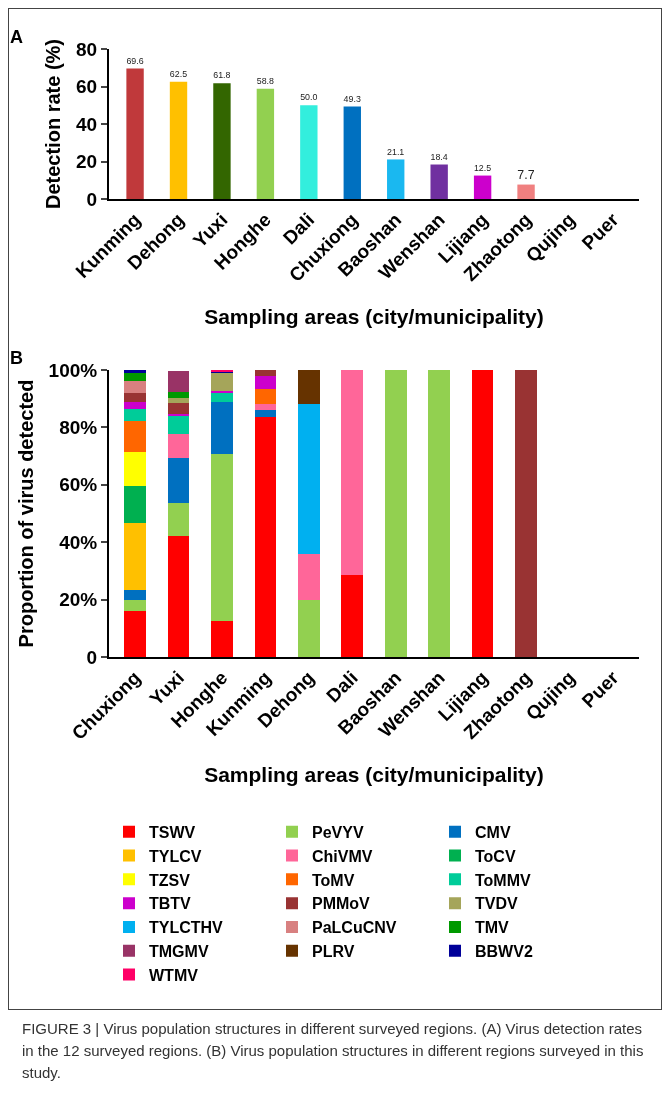  What do you see at coordinates (174, 975) in the screenshot?
I see `legend-label: WTMV` at bounding box center [174, 975].